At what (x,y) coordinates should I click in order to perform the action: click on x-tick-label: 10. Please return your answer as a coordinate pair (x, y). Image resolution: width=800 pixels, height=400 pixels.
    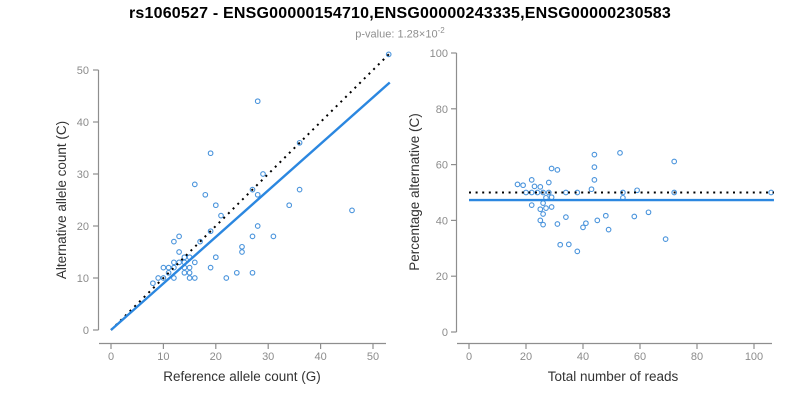
    Looking at the image, I should click on (163, 357).